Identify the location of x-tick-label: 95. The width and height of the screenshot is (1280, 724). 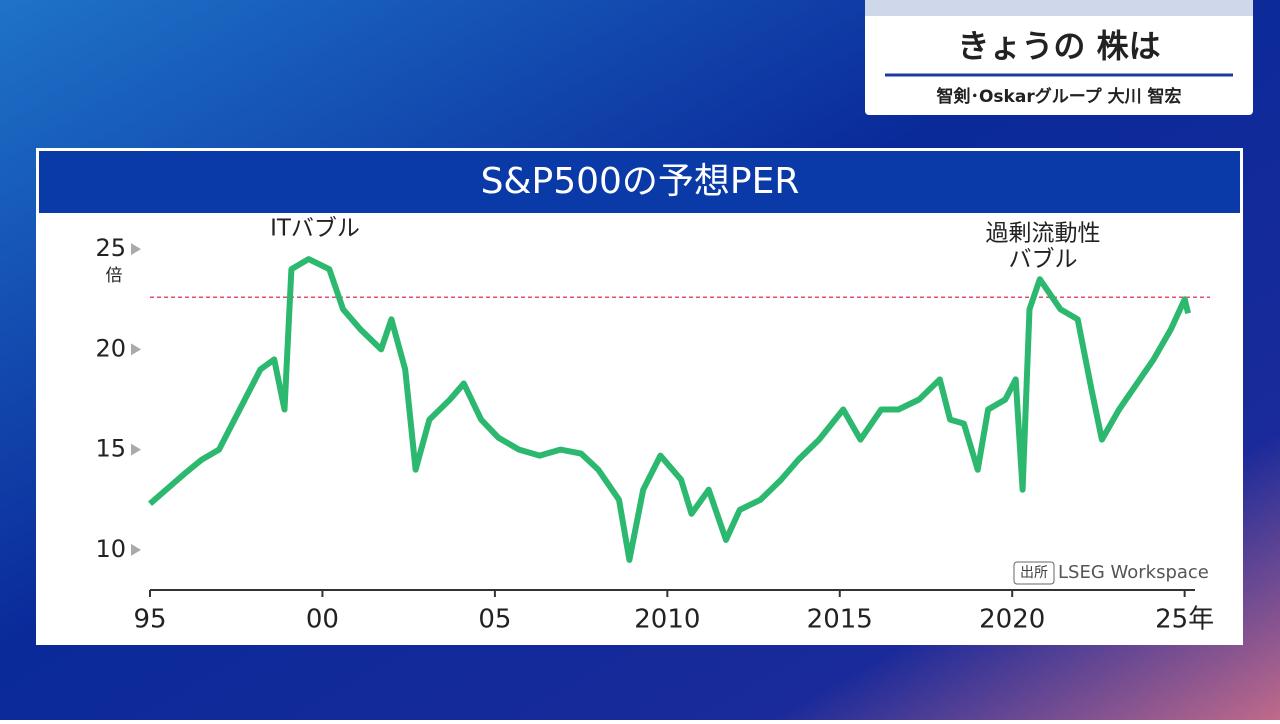
(149, 620).